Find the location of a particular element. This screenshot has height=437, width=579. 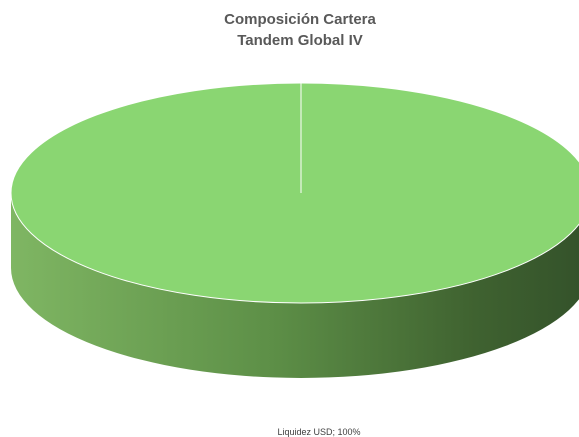

chart-title: Composición Cartera Tandem Global IV is located at coordinates (289, 30).